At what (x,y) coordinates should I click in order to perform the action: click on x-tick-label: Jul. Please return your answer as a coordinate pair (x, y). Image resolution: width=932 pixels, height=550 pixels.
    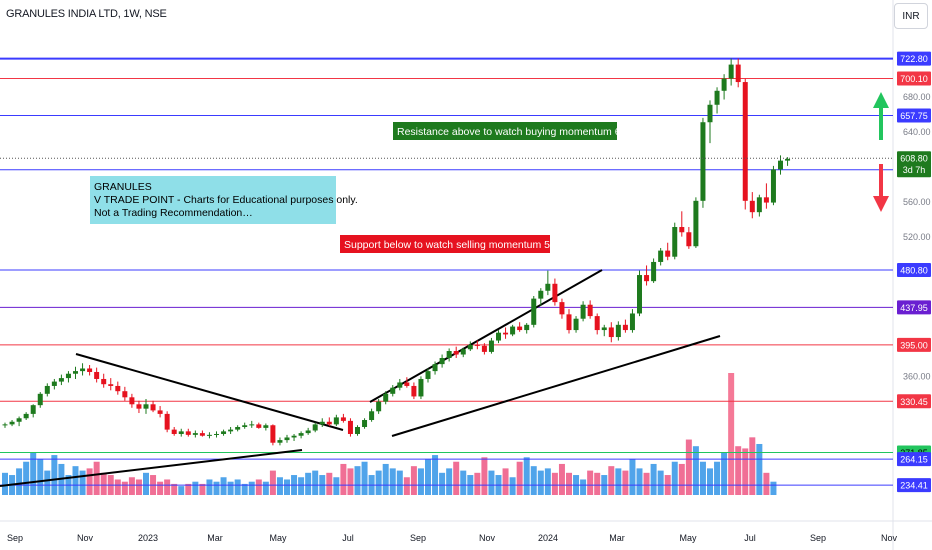
    Looking at the image, I should click on (750, 538).